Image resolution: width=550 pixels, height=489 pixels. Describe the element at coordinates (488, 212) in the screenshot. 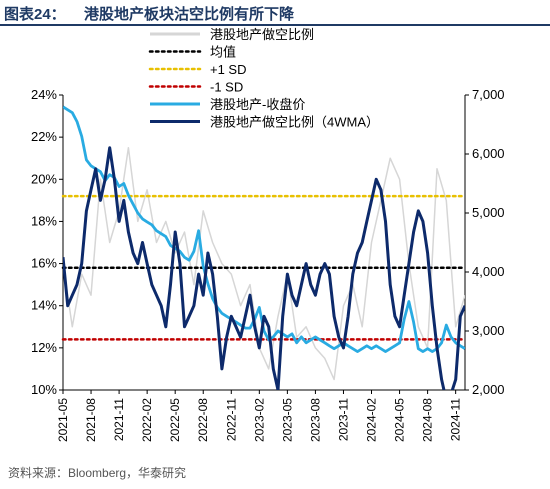

I see `y-right-tick-label: 5,000` at that location.